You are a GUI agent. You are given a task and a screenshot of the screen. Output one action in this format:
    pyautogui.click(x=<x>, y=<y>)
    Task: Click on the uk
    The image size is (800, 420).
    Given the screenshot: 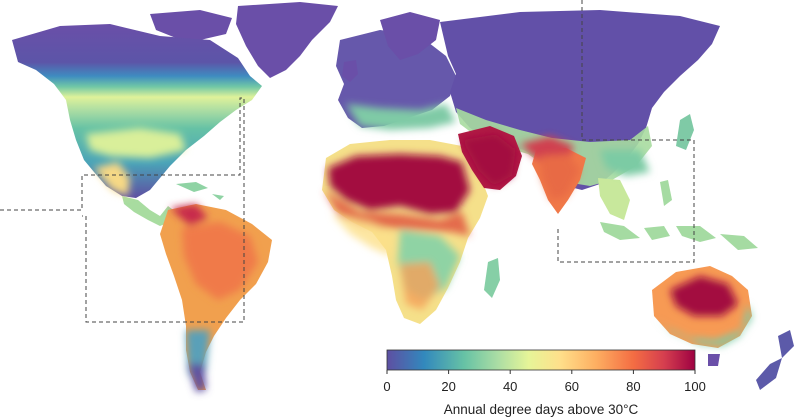 What is the action you would take?
    pyautogui.click(x=350, y=71)
    